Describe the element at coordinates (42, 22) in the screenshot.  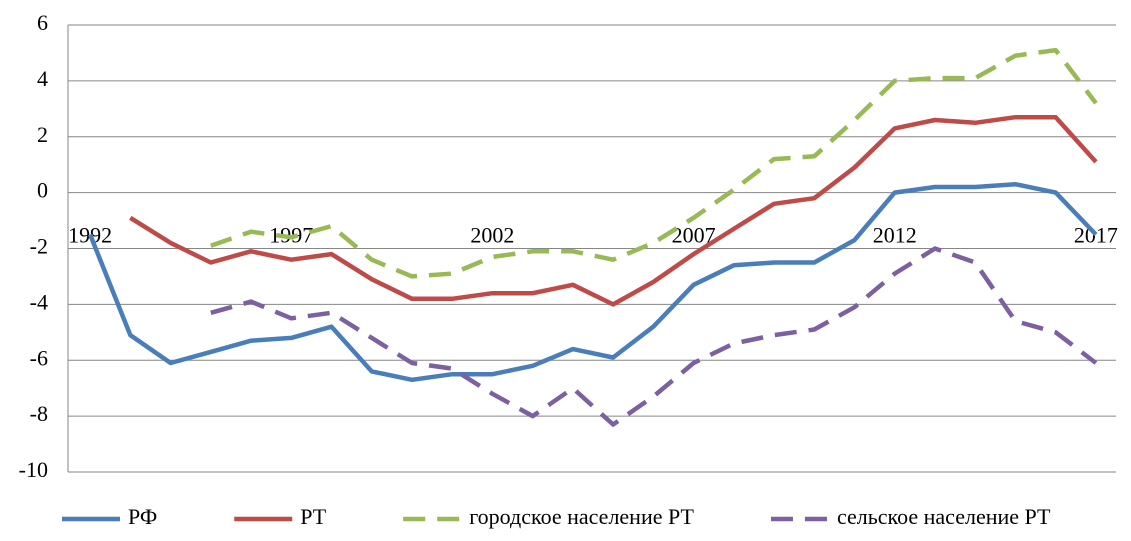
I see `y-tick-label: 6` at that location.